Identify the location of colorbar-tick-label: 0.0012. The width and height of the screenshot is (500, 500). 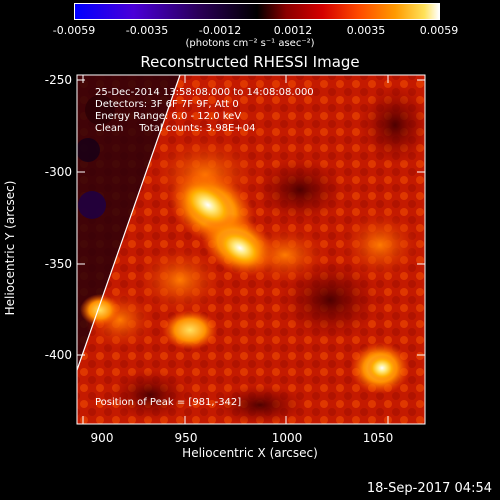
(293, 30).